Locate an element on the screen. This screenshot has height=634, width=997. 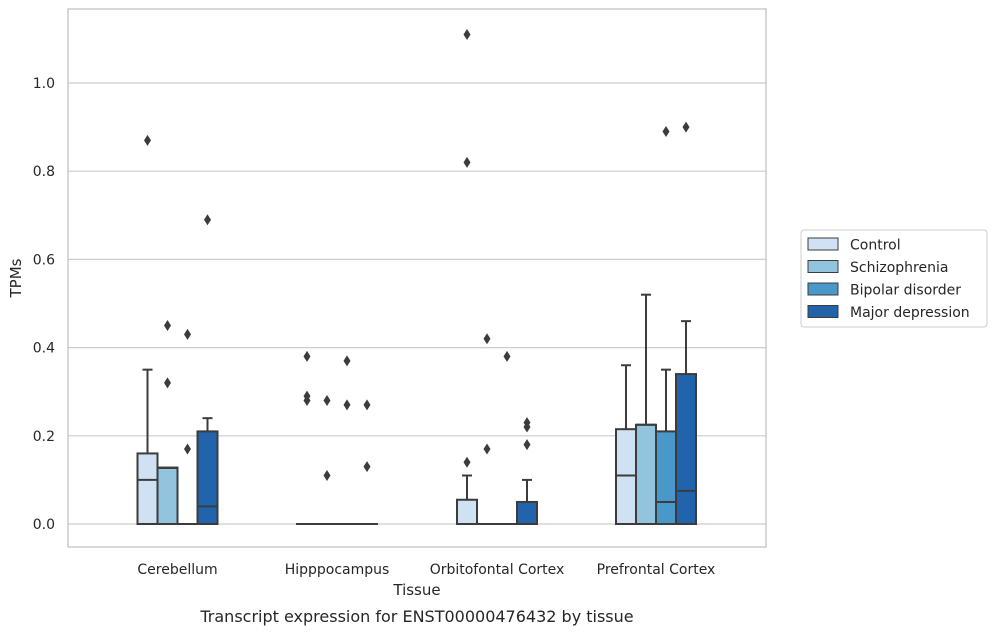
y-tick-labels: 0.0 0.2 0.4 0.6 0.8 1.0 is located at coordinates (44, 304).